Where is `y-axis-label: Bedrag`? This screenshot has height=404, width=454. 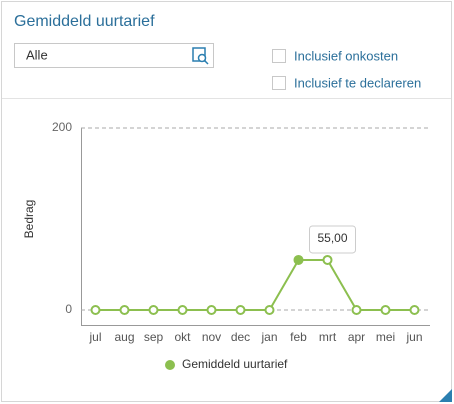
y-axis-label: Bedrag is located at coordinates (29, 219).